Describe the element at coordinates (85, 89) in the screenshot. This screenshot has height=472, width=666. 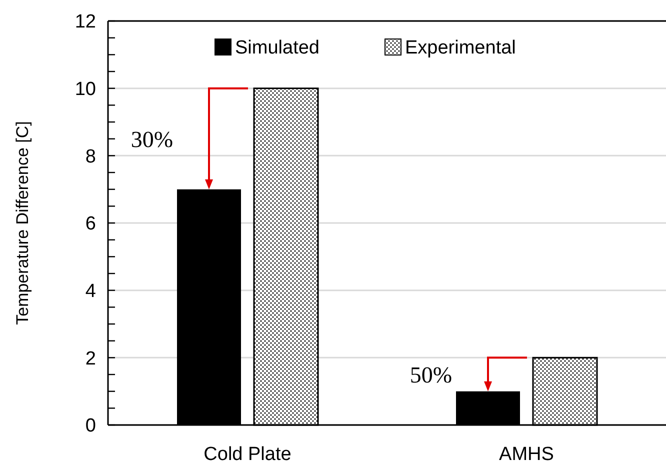
I see `y-tick-label: 10` at that location.